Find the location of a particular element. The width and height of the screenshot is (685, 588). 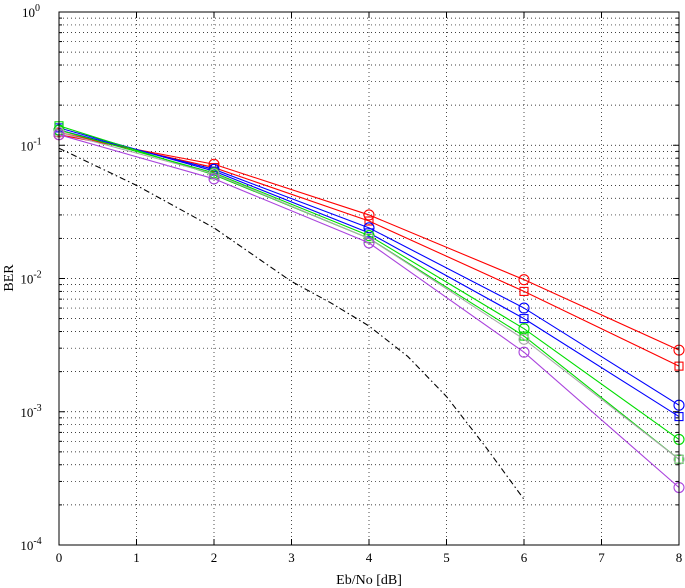

x-tick-label: 1 is located at coordinates (136, 557).